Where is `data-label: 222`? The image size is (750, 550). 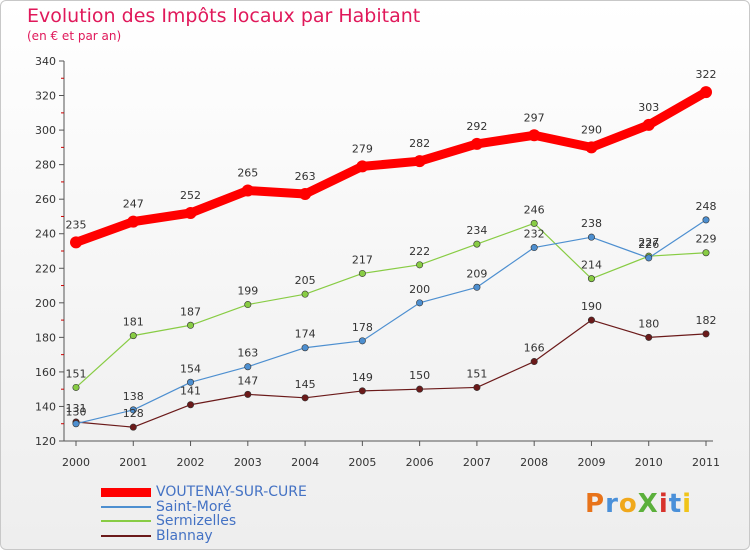 data-label: 222 is located at coordinates (419, 251).